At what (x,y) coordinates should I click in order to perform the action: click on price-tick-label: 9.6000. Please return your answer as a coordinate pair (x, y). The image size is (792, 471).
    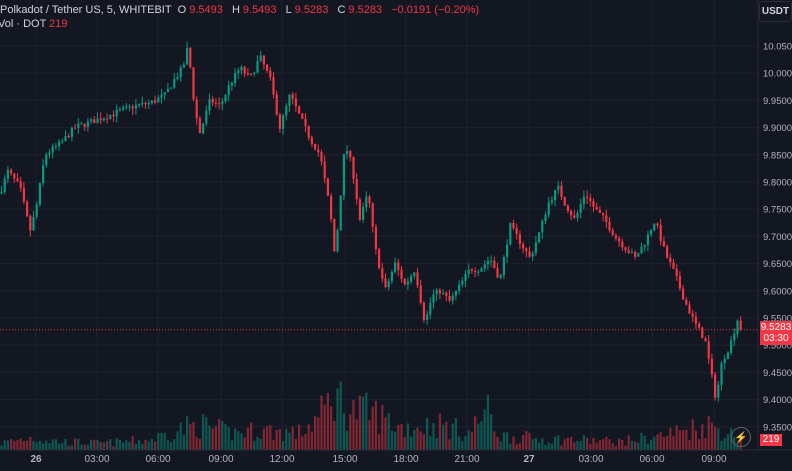
    Looking at the image, I should click on (777, 291).